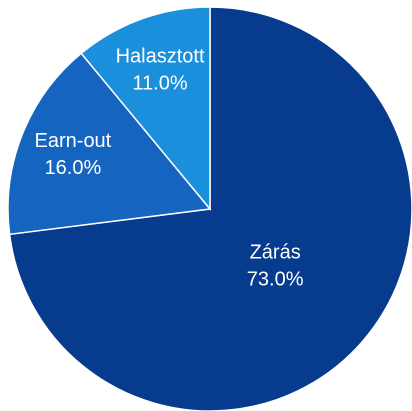  What do you see at coordinates (159, 84) in the screenshot?
I see `slice-value: 11.0%` at bounding box center [159, 84].